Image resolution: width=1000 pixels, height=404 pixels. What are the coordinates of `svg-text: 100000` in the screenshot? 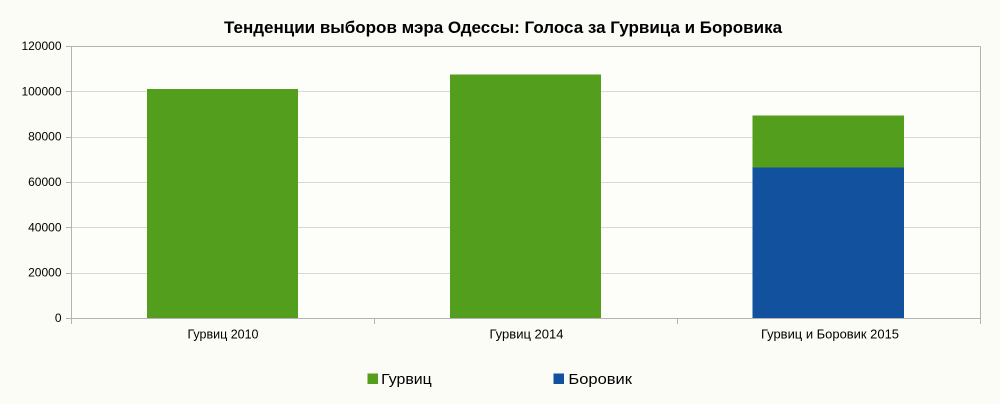 It's located at (41, 91).